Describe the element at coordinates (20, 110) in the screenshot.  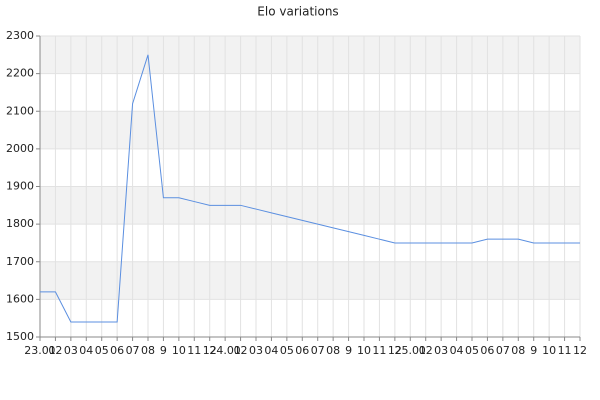
I see `y-tick-label: 2100` at that location.